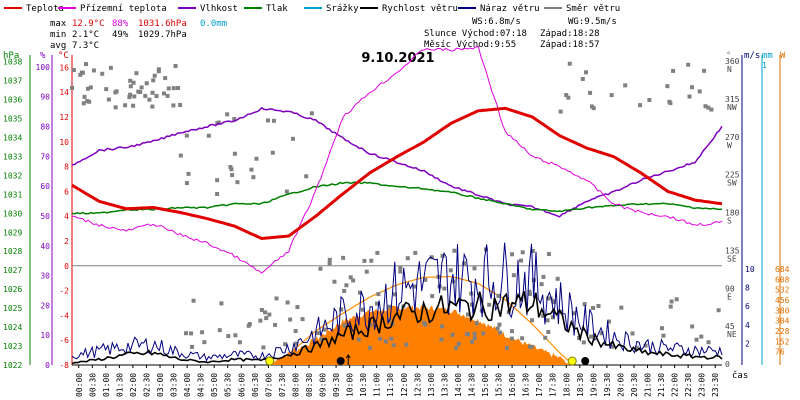 This screenshot has width=800, height=400. Describe the element at coordinates (58, 35) in the screenshot. I see `stat-min-label: min` at that location.